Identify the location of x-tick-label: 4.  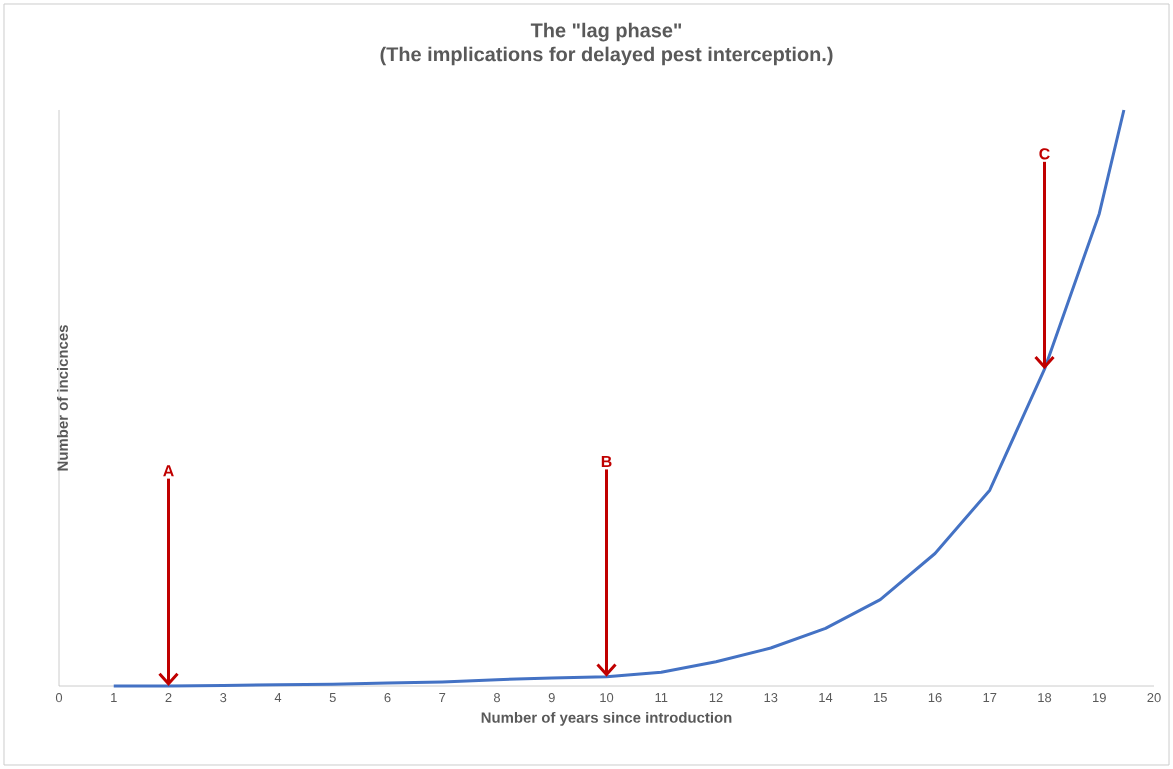
(278, 697).